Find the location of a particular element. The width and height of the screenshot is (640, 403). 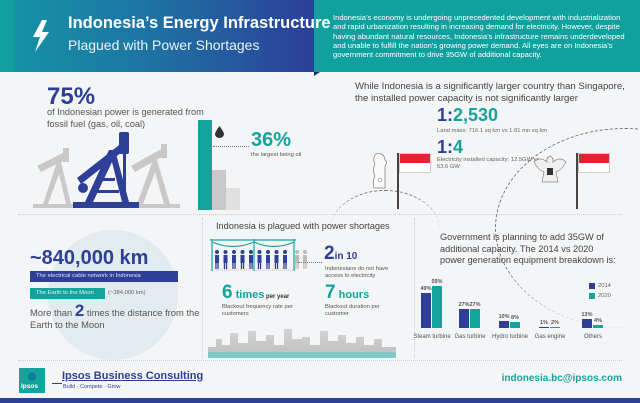

bar-2020: 59% is located at coordinates (437, 303).